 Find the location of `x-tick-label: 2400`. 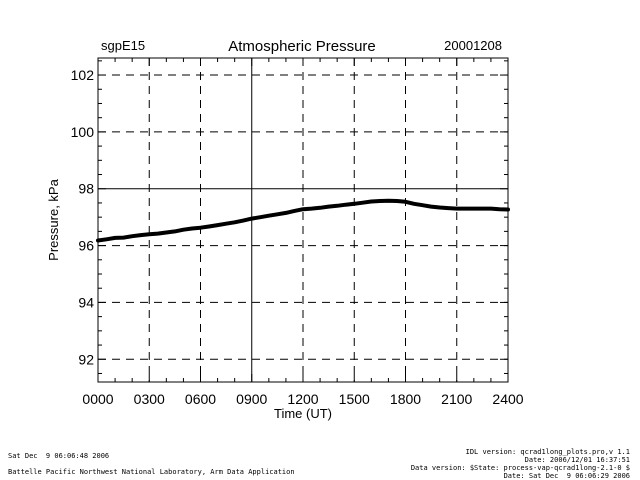

x-tick-label: 2400 is located at coordinates (507, 399).